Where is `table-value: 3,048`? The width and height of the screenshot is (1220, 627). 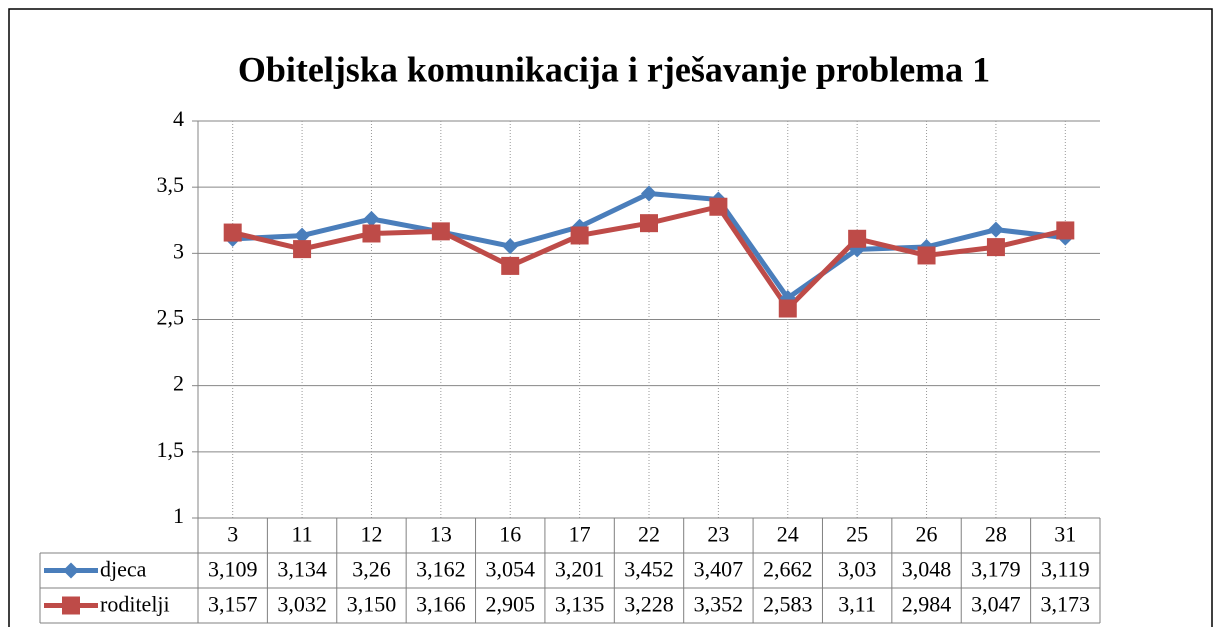 table-value: 3,048 is located at coordinates (927, 569).